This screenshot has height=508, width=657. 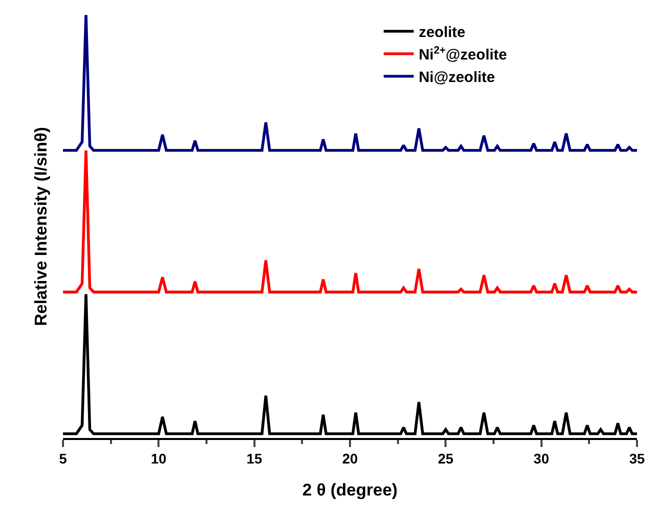 I want to click on x-tick-label: 15, so click(x=254, y=458).